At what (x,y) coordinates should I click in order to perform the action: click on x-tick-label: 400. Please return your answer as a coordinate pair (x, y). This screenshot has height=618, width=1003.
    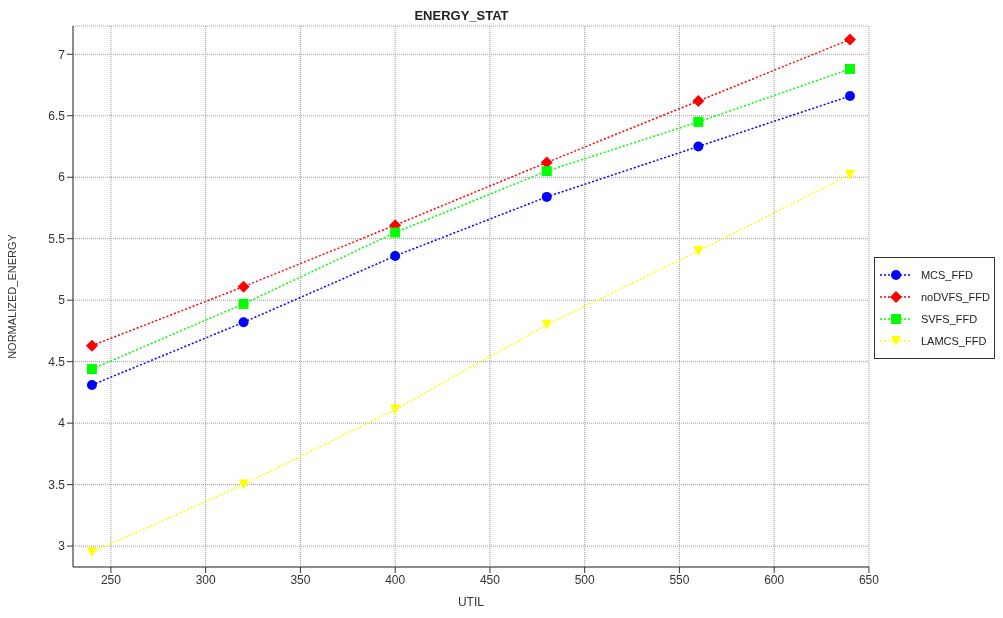
    Looking at the image, I should click on (395, 579).